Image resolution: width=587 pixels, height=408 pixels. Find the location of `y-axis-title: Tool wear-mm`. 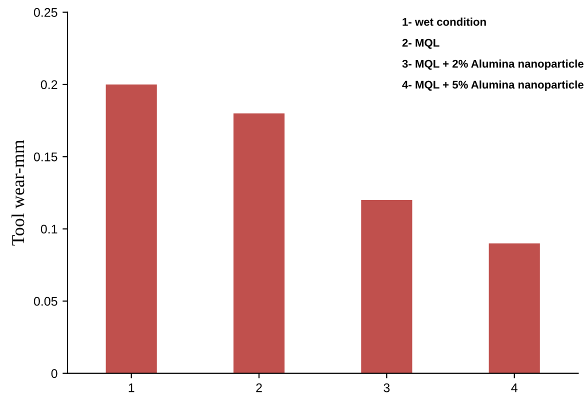

y-axis-title: Tool wear-mm is located at coordinates (18, 193).